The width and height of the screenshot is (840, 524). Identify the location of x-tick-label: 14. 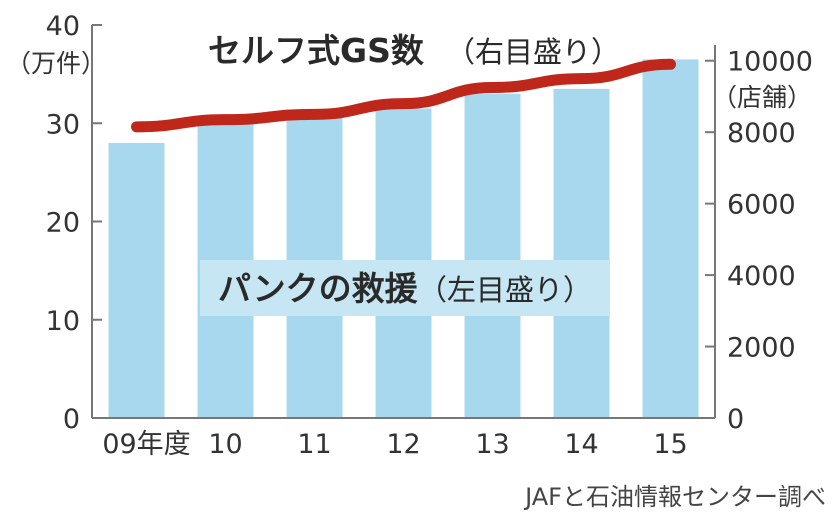
(581, 444).